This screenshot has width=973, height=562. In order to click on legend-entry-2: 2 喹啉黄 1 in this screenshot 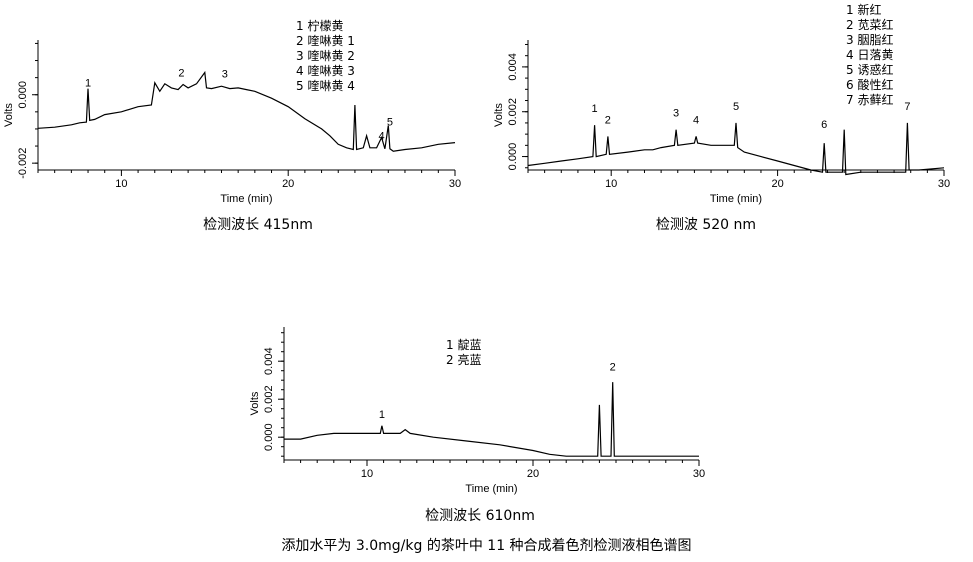, I will do `click(325, 40)`.